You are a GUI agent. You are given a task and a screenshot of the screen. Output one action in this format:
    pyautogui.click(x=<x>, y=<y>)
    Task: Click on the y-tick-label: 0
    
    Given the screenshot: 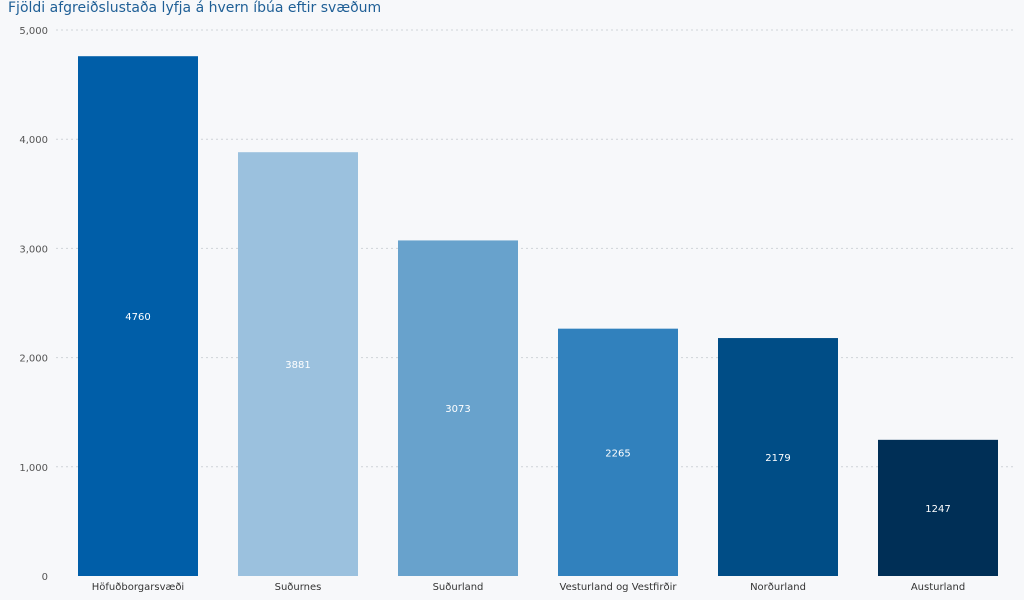 What is the action you would take?
    pyautogui.click(x=45, y=577)
    